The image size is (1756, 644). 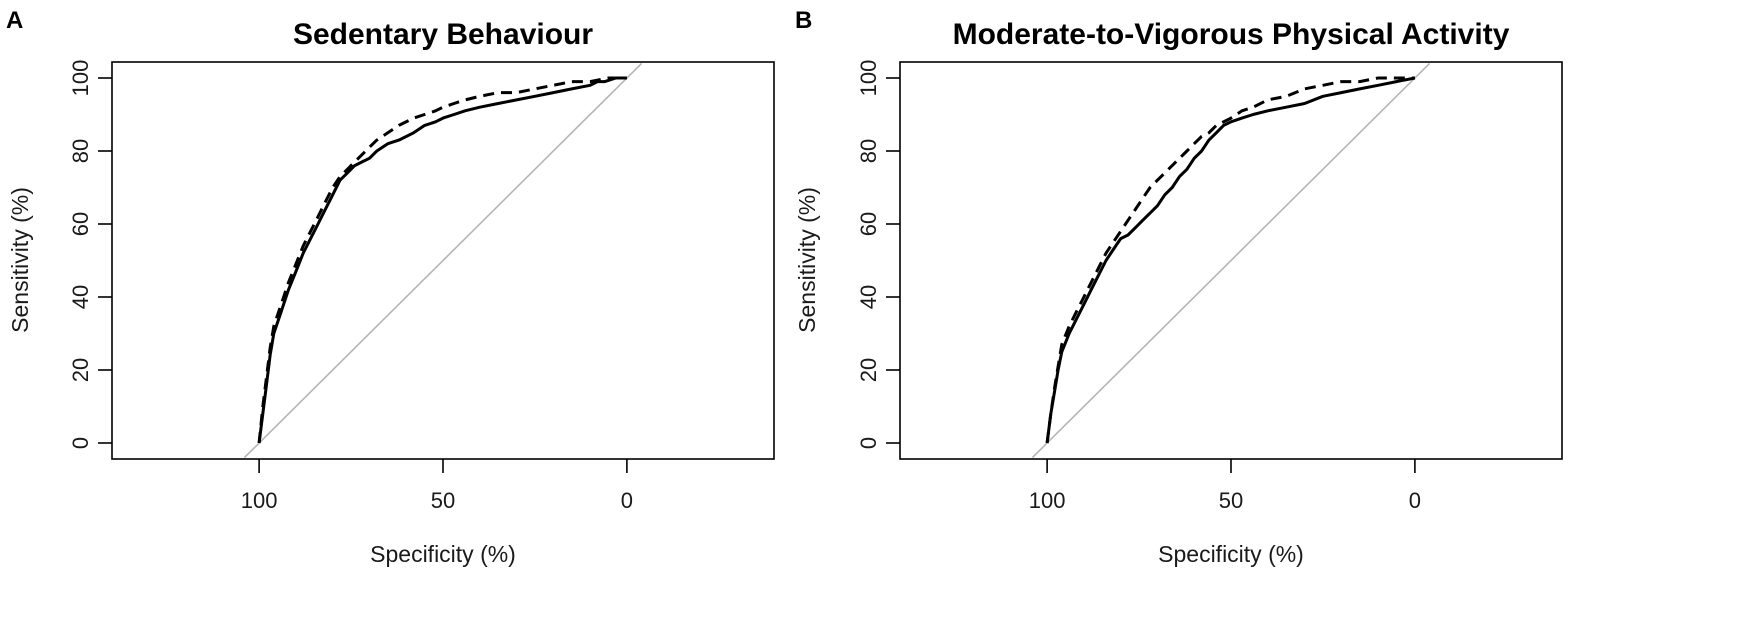 I want to click on roc-curve-dashed-b, so click(x=1230, y=260).